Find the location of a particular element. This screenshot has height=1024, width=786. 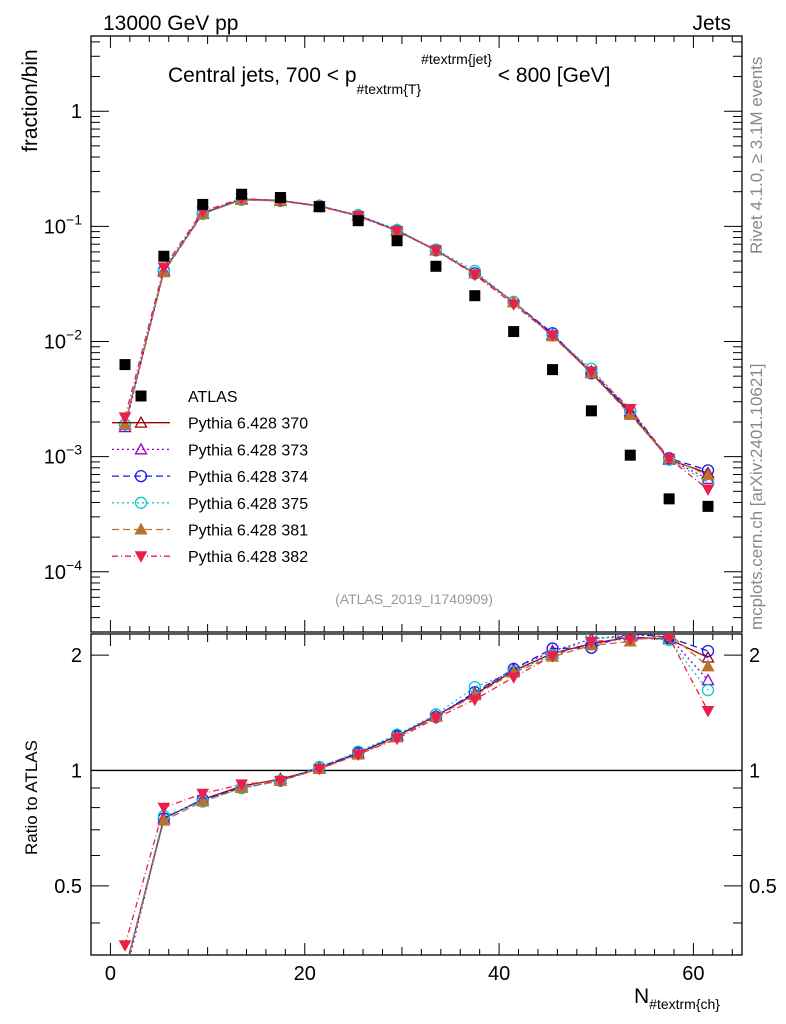

legend-label-atlas: ATLAS is located at coordinates (213, 397).